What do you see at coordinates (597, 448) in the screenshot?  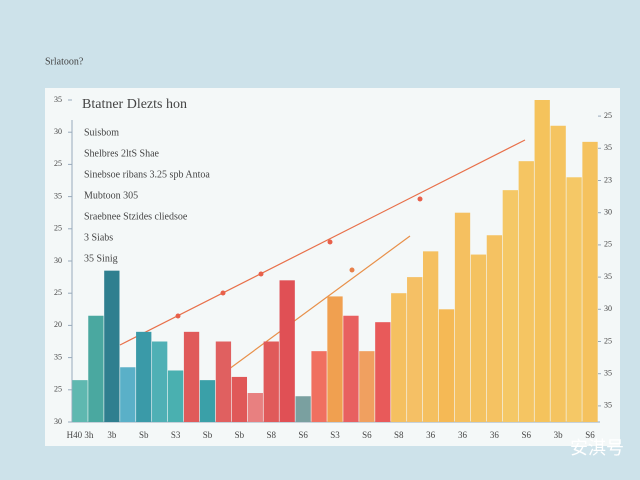 I see `watermark: 安淇号` at bounding box center [597, 448].